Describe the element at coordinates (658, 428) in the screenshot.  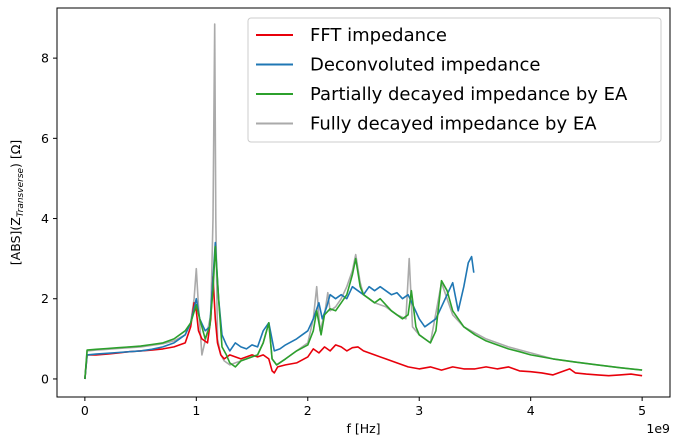
I see `x-offset-text: 1e9` at that location.